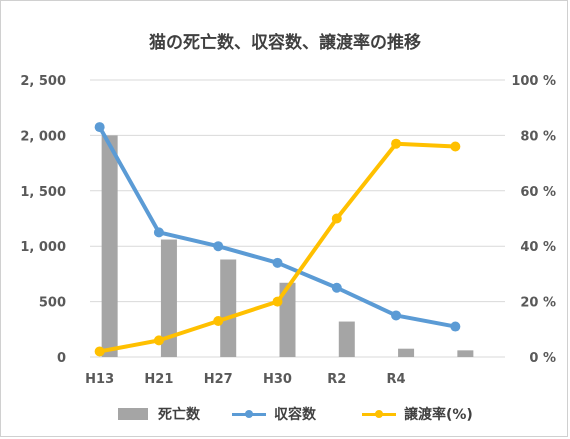  What do you see at coordinates (43, 136) in the screenshot?
I see `y-left-tick-label: 2, 000` at bounding box center [43, 136].